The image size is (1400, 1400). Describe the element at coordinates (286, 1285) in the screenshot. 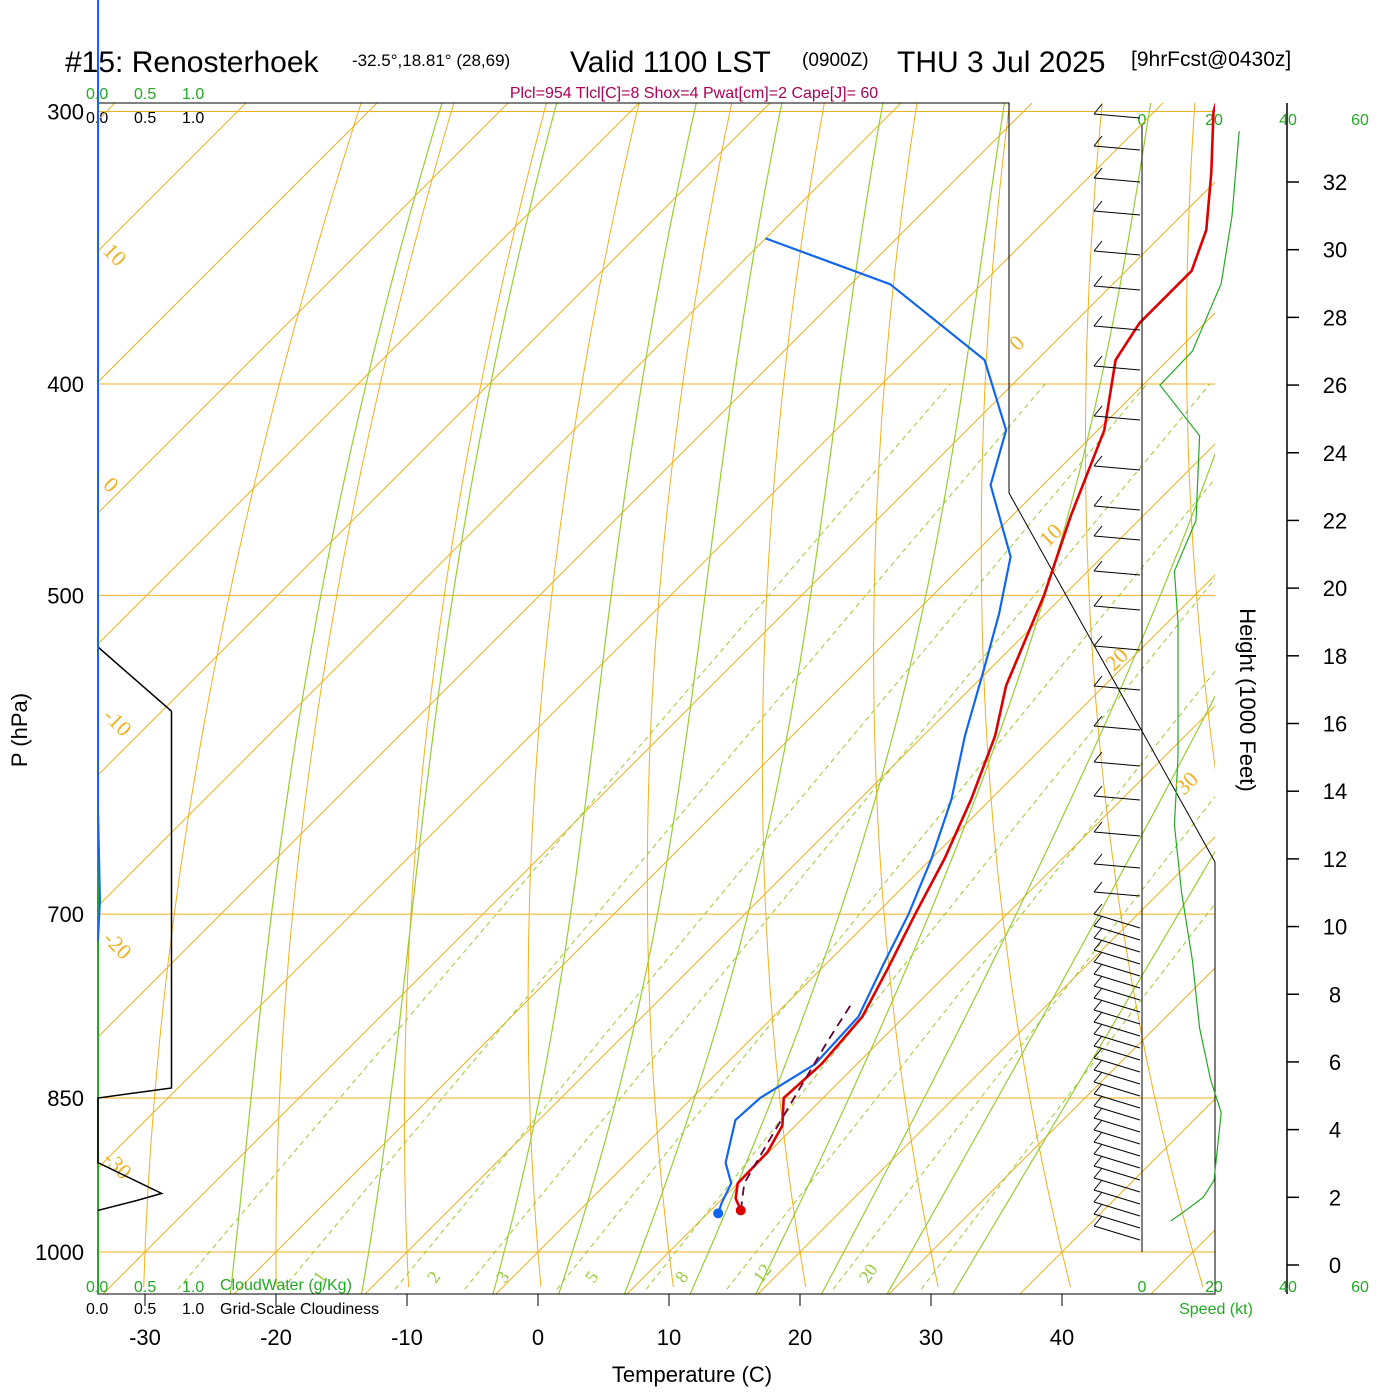

I see `cloudwater-label: CloudWater (g/Kg)` at that location.